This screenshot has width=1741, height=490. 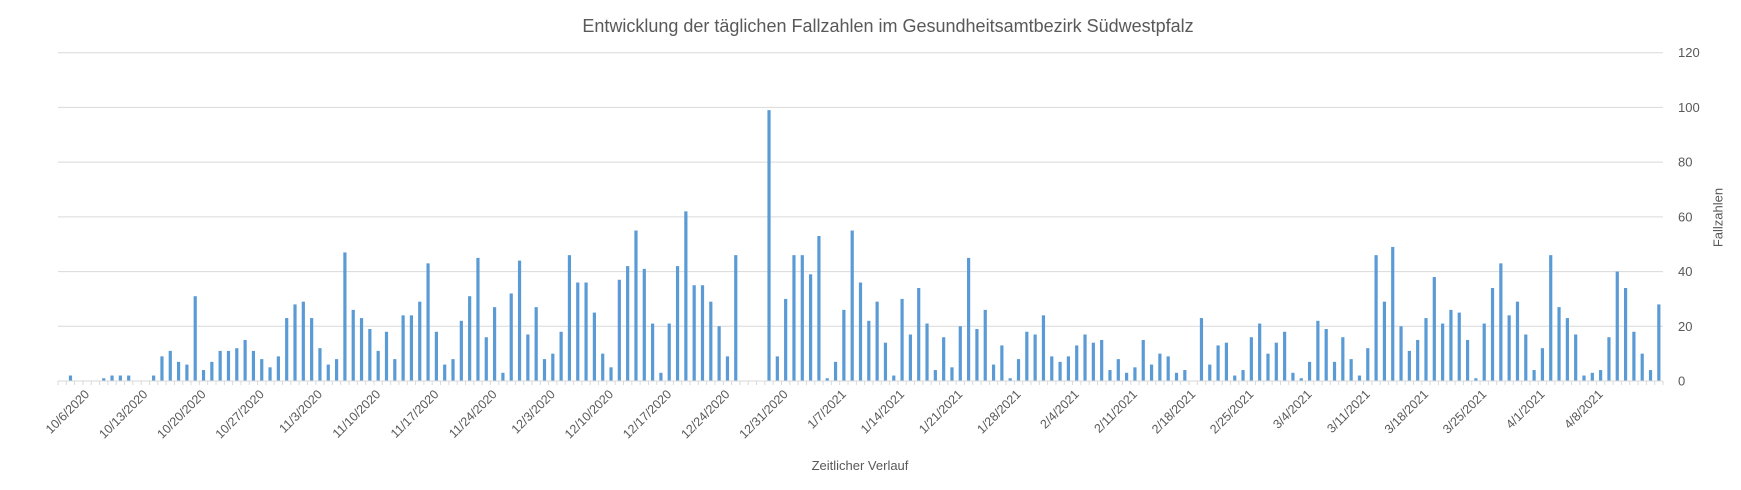 What do you see at coordinates (1689, 216) in the screenshot?
I see `y-axis-tick-labels: 0 20 40 60 80 100 120` at bounding box center [1689, 216].